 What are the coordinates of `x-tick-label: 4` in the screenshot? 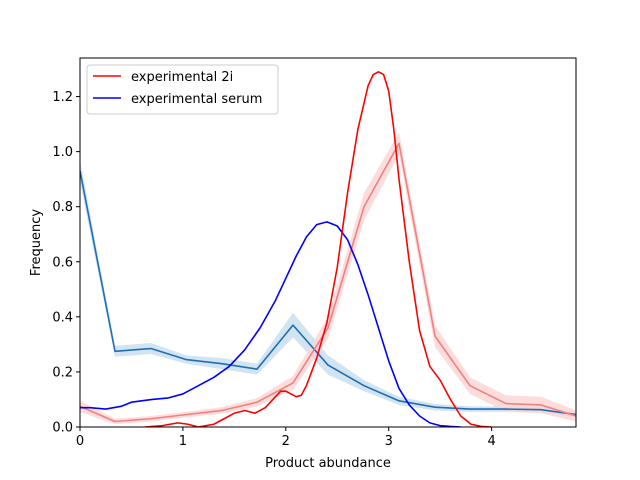 It's located at (491, 441).